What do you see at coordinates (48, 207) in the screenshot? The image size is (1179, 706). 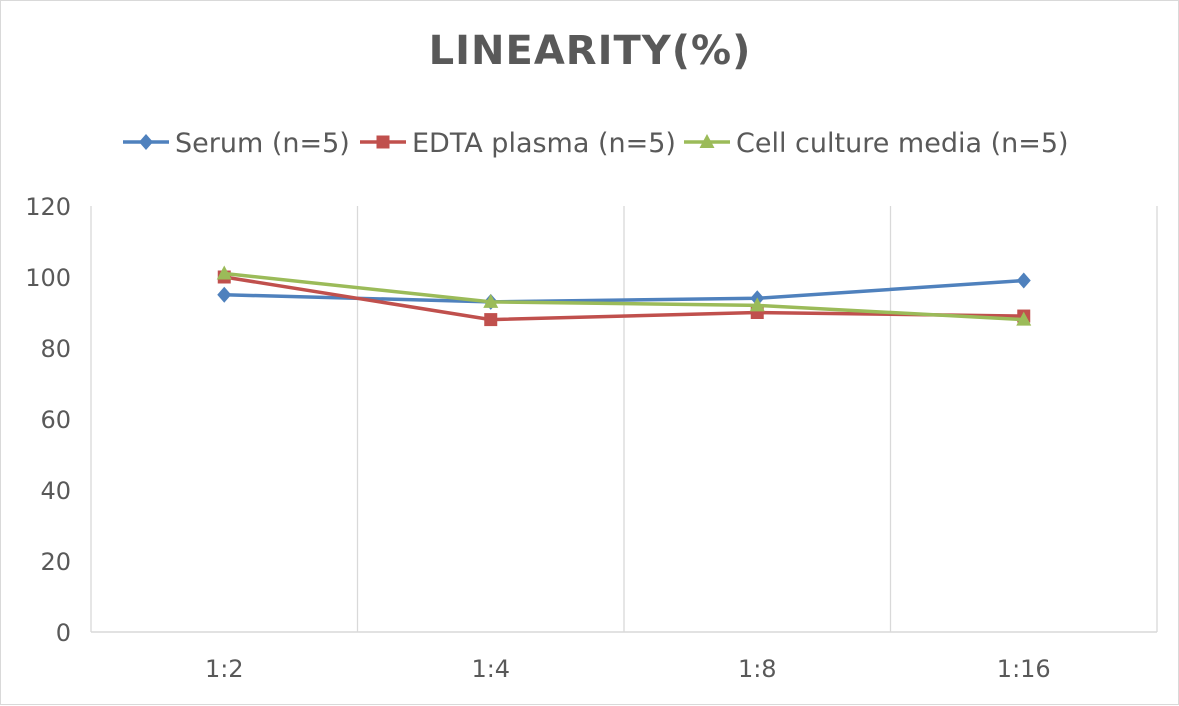 I see `y-tick-label: 120` at bounding box center [48, 207].